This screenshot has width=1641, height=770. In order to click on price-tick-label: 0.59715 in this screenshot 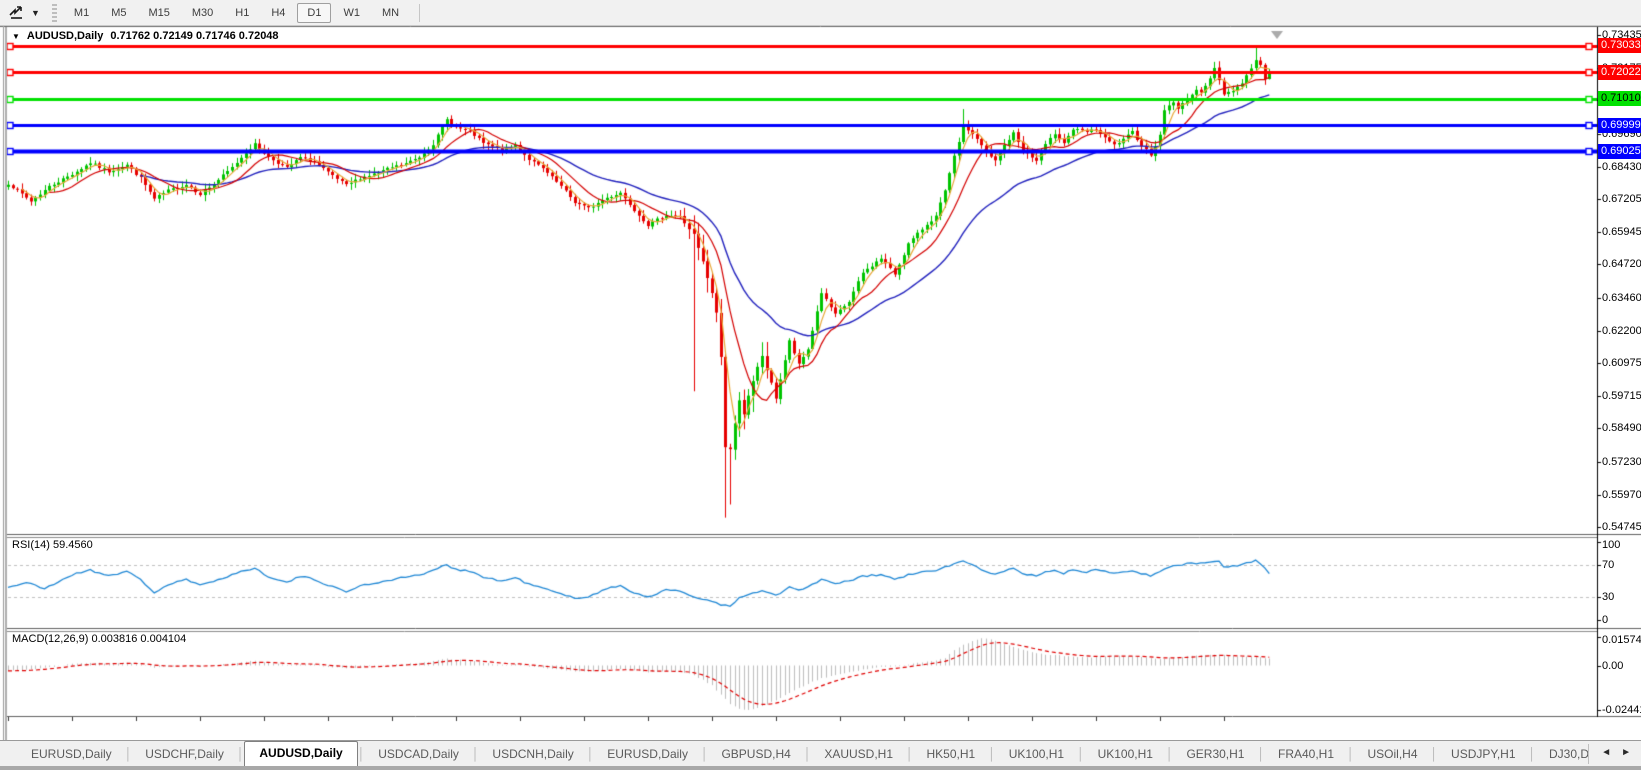, I will do `click(1621, 396)`.